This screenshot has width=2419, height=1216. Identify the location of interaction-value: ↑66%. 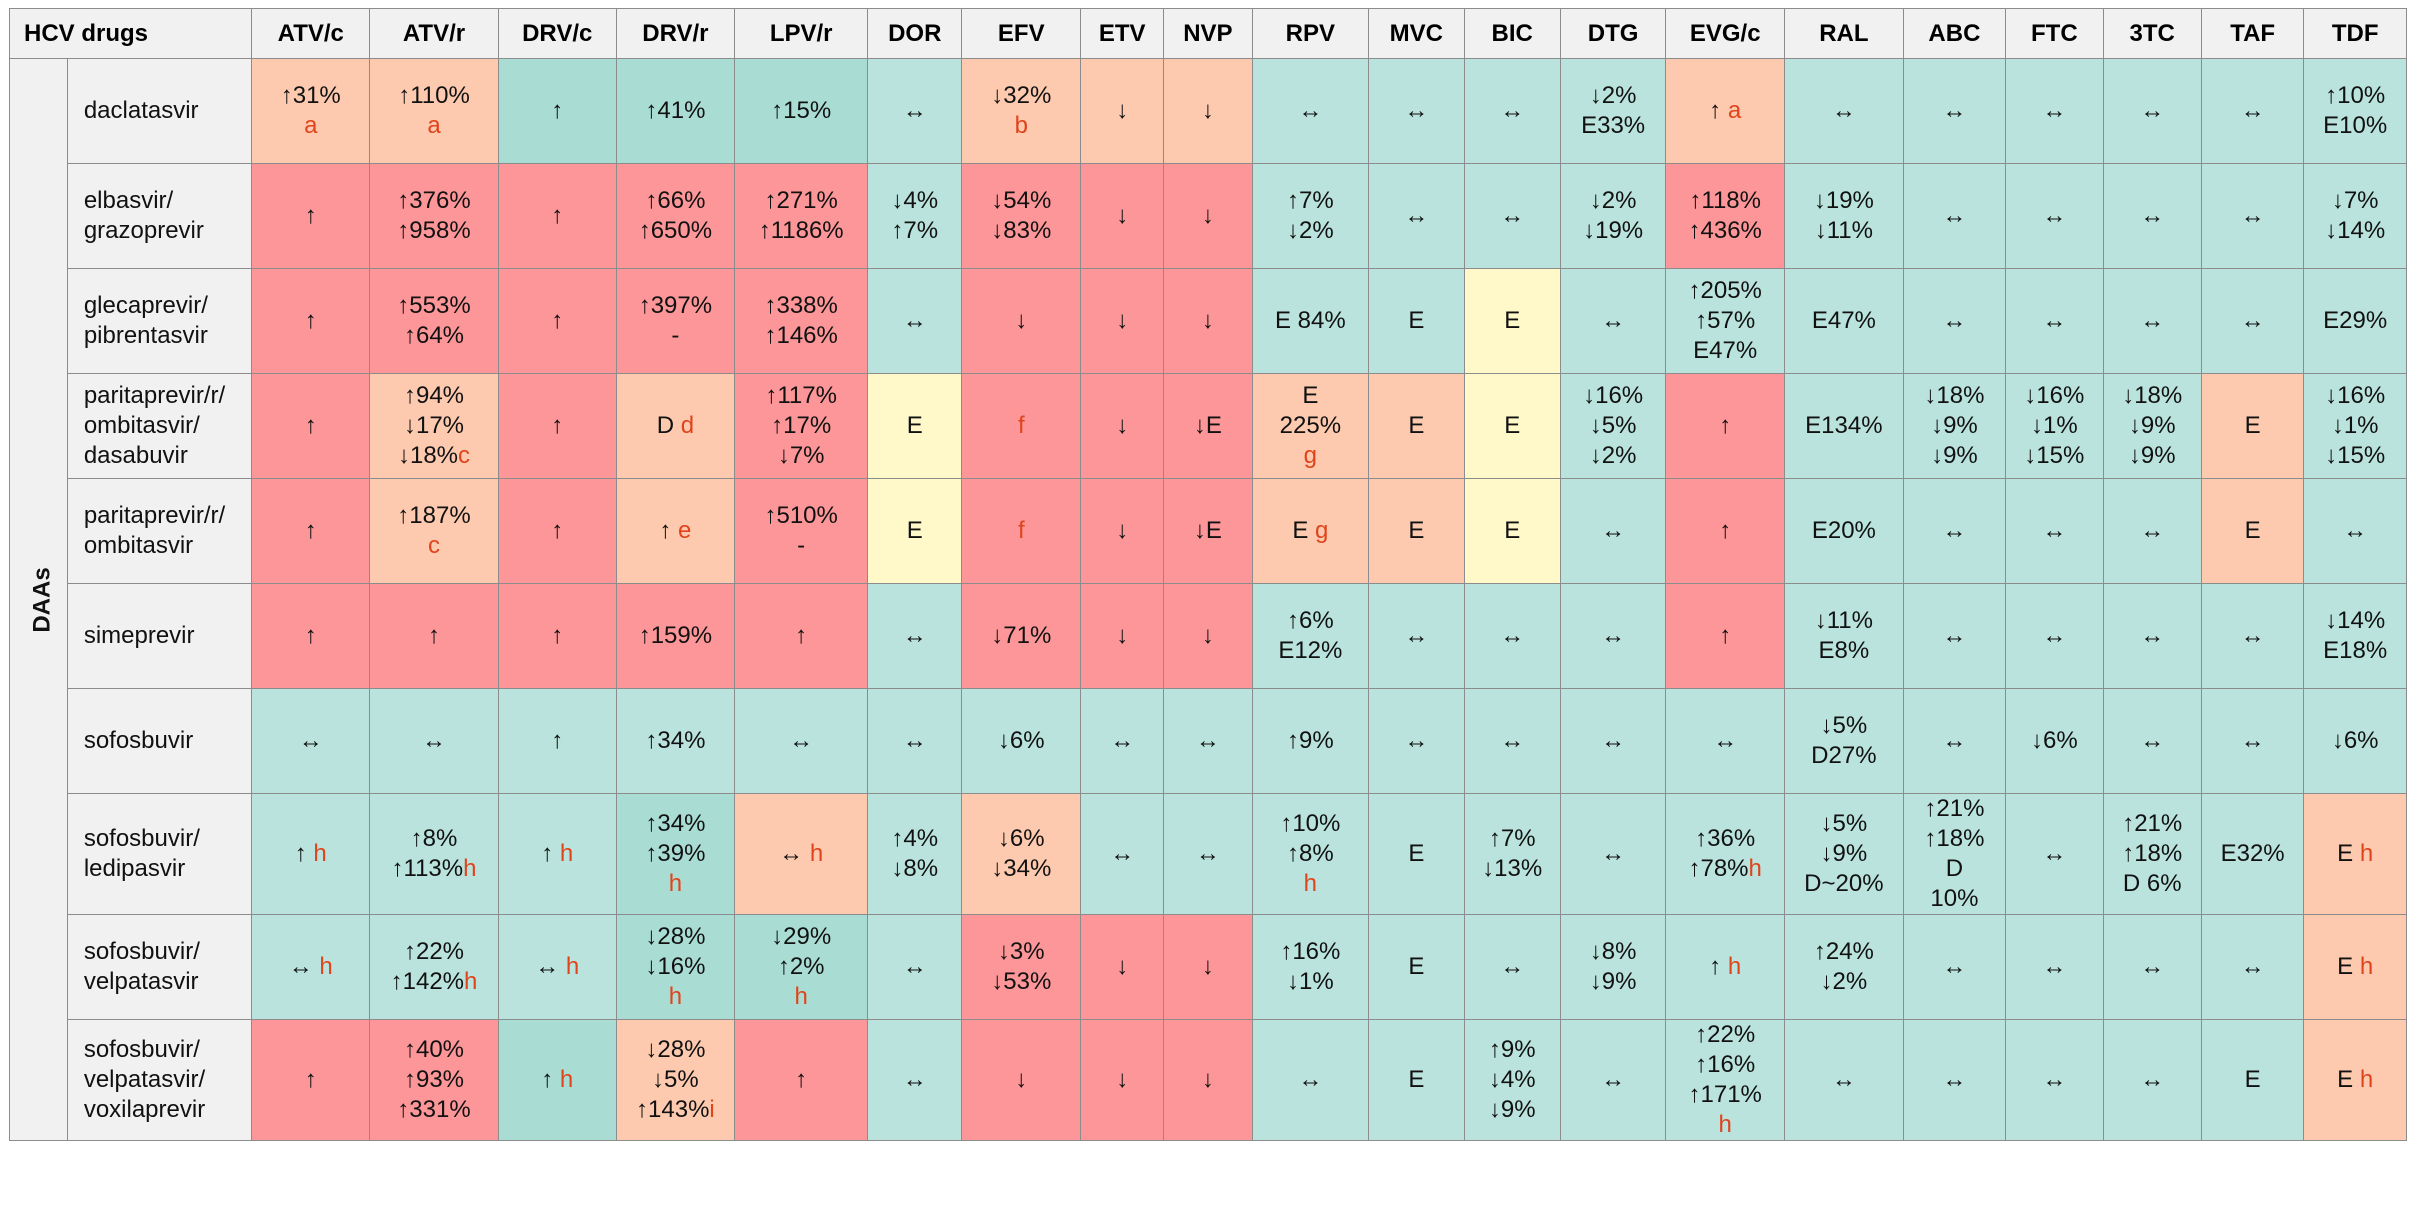
(675, 200).